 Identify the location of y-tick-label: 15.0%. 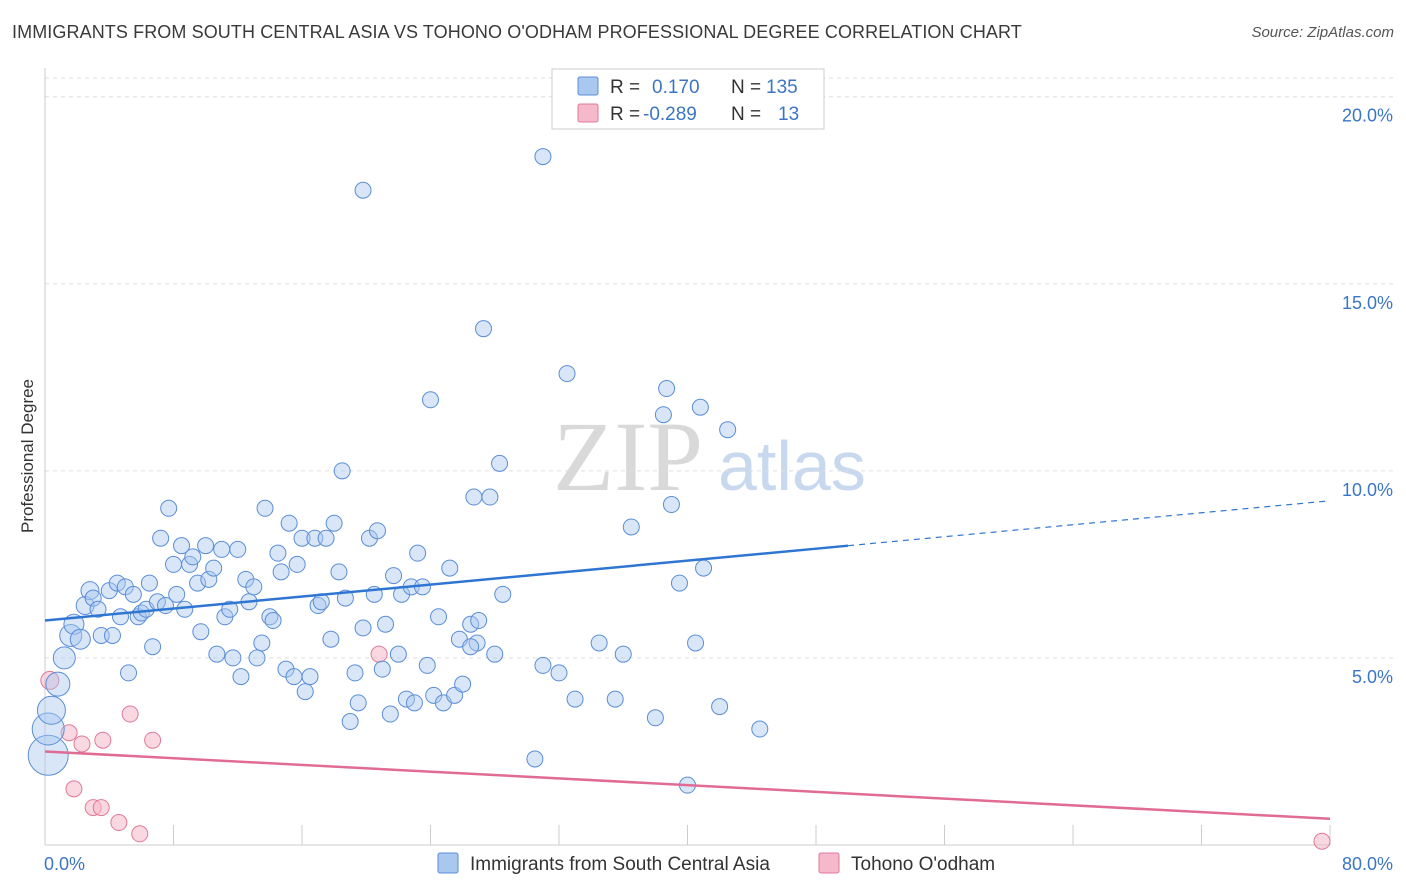
(1367, 303).